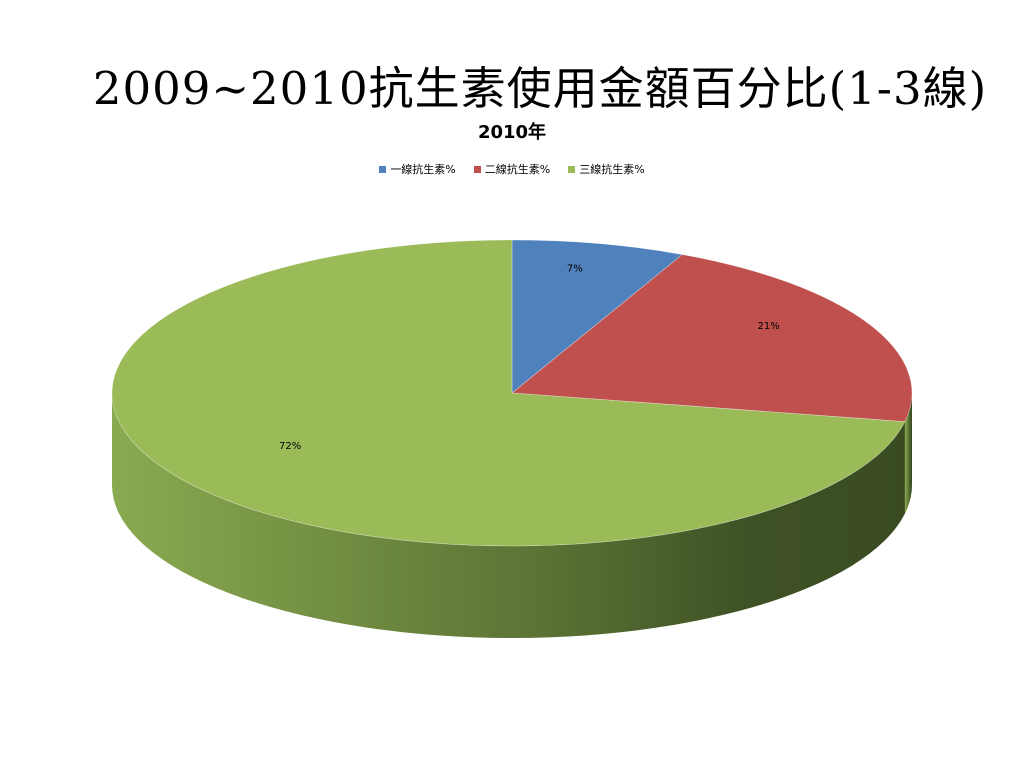 This screenshot has width=1024, height=768. Describe the element at coordinates (540, 88) in the screenshot. I see `slide-title: 2009~2010抗生素使用金額百分比(1-3線)` at that location.